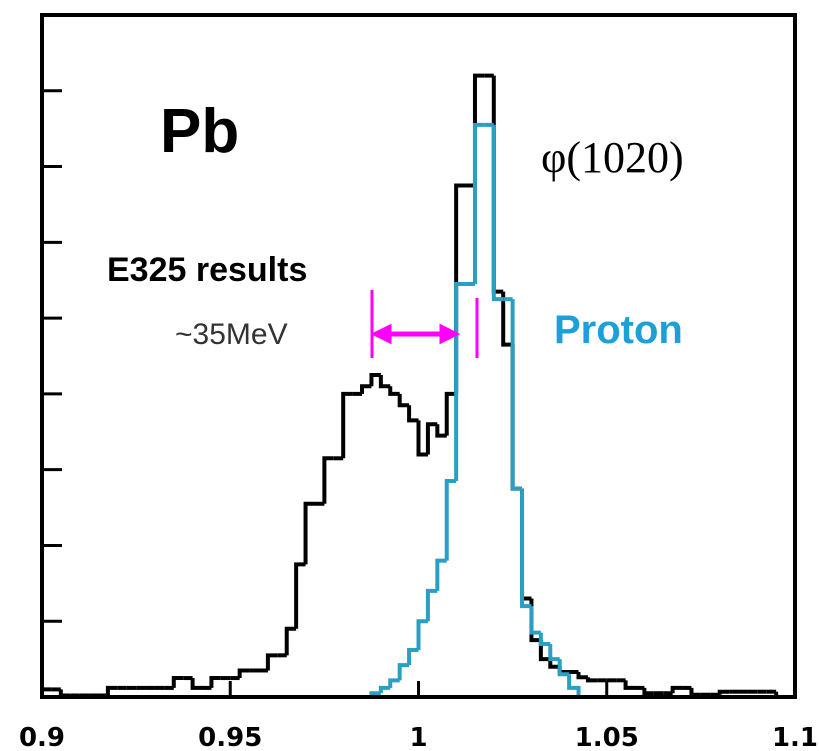 Image resolution: width=819 pixels, height=751 pixels. What do you see at coordinates (607, 737) in the screenshot?
I see `x-tick-label: 1.05` at bounding box center [607, 737].